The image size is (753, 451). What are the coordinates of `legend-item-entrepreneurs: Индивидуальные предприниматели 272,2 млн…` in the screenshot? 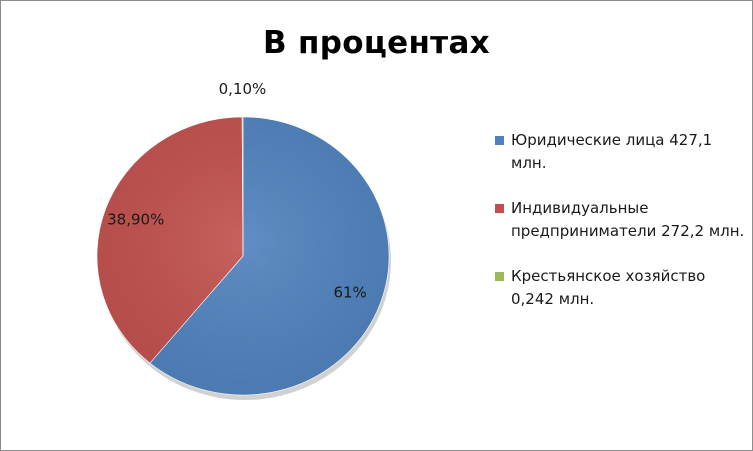 It's located at (620, 220).